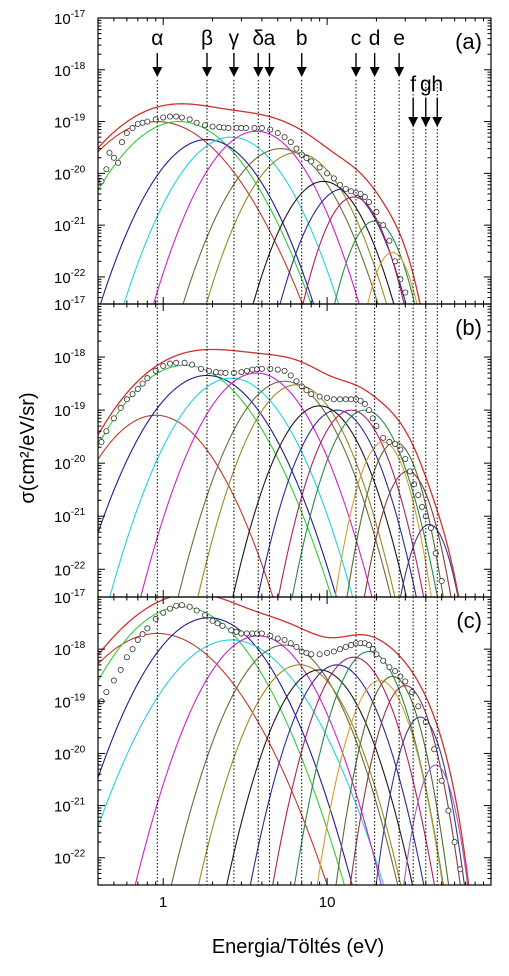 This screenshot has width=509, height=976. Describe the element at coordinates (70, 597) in the screenshot. I see `y-tick-label: 10-17` at that location.